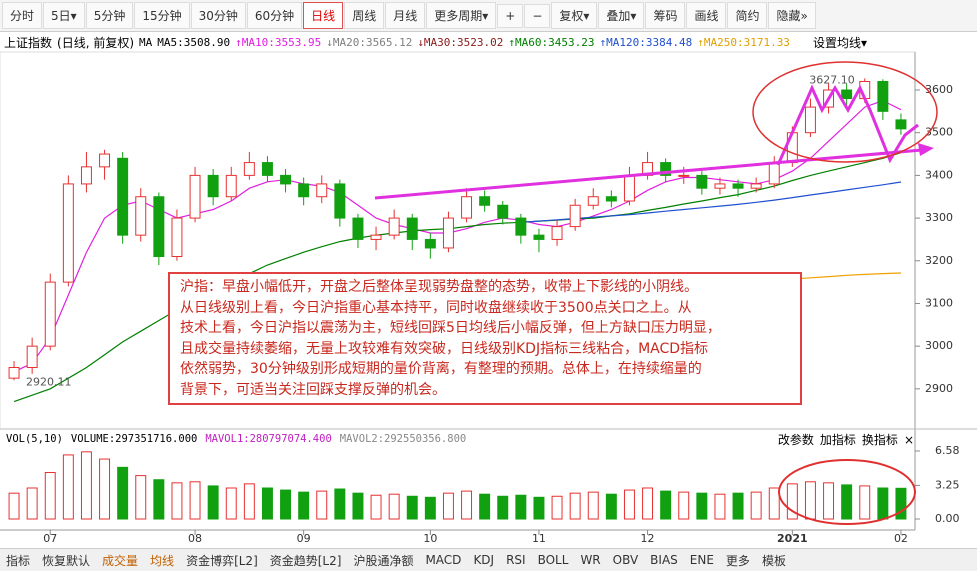  What do you see at coordinates (22, 15) in the screenshot?
I see `toolbar-button: 分时` at bounding box center [22, 15].